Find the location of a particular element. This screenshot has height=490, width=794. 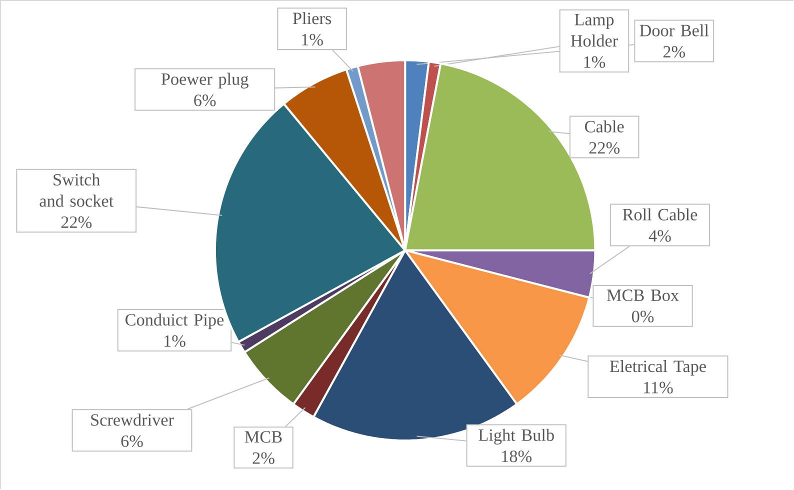

data-label: 4% is located at coordinates (659, 236).